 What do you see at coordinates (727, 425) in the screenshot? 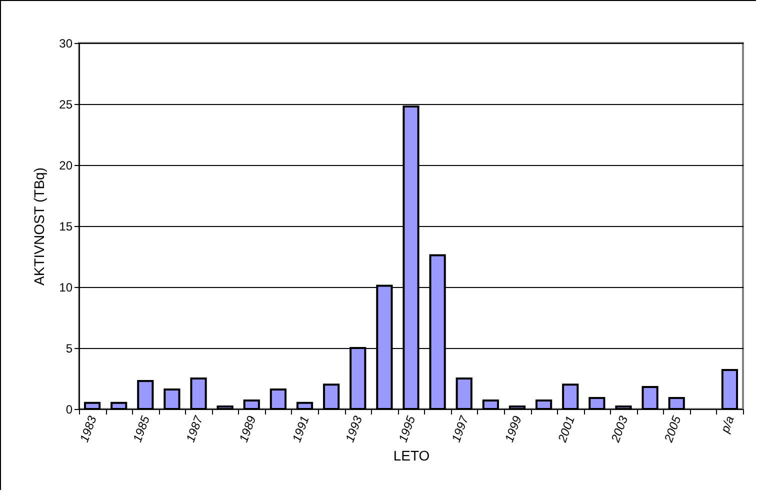
I see `x-tick-label: p/a` at bounding box center [727, 425].